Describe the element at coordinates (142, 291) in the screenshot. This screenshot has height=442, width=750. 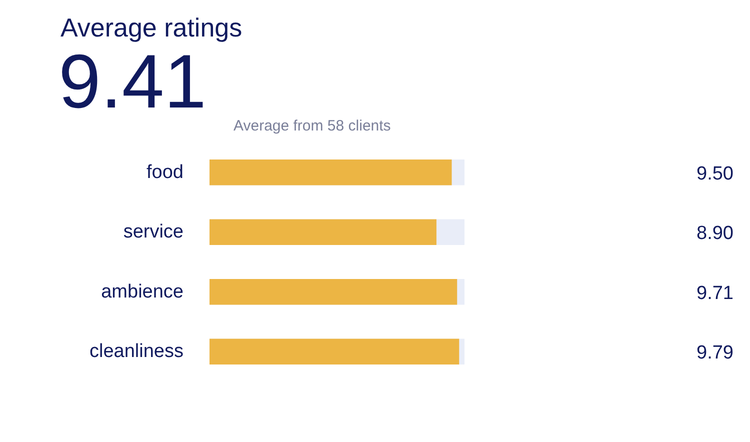
I see `y-tick-label: ambience` at that location.